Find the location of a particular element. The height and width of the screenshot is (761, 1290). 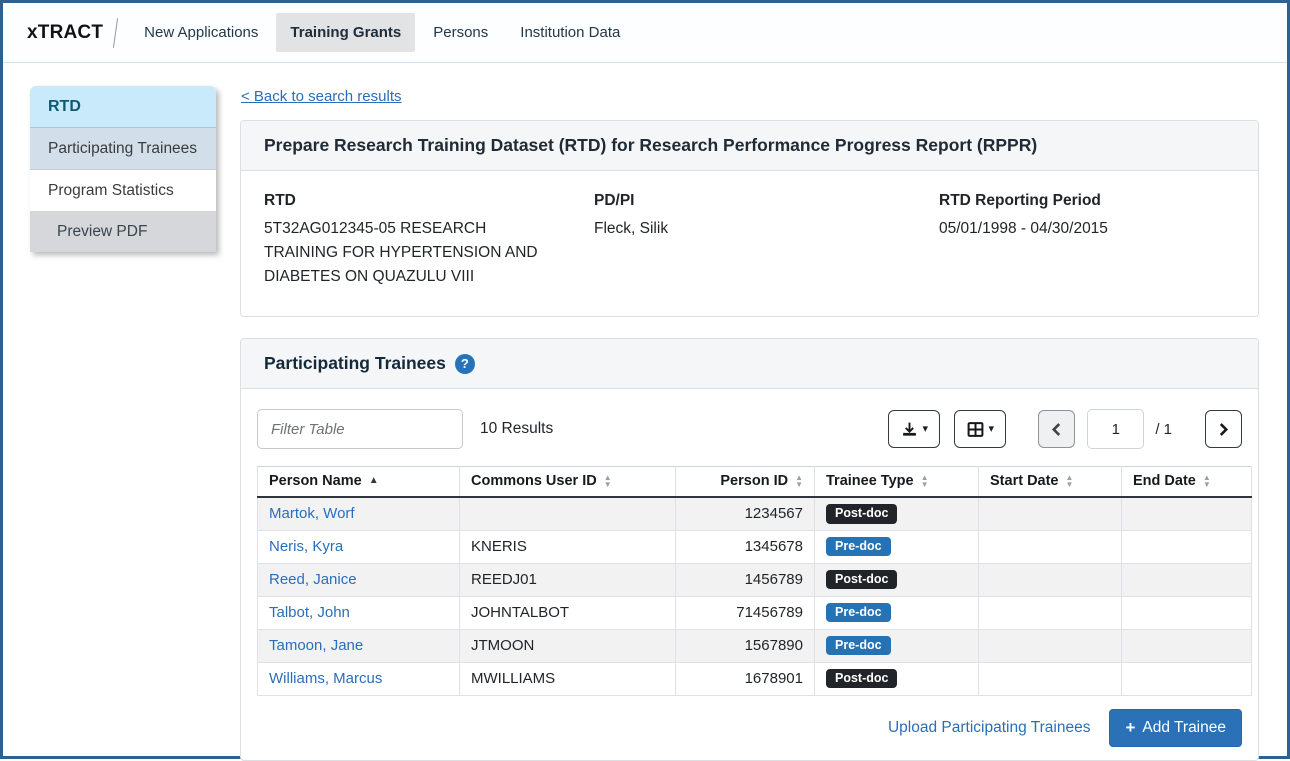

column-label: Person Name is located at coordinates (315, 481).